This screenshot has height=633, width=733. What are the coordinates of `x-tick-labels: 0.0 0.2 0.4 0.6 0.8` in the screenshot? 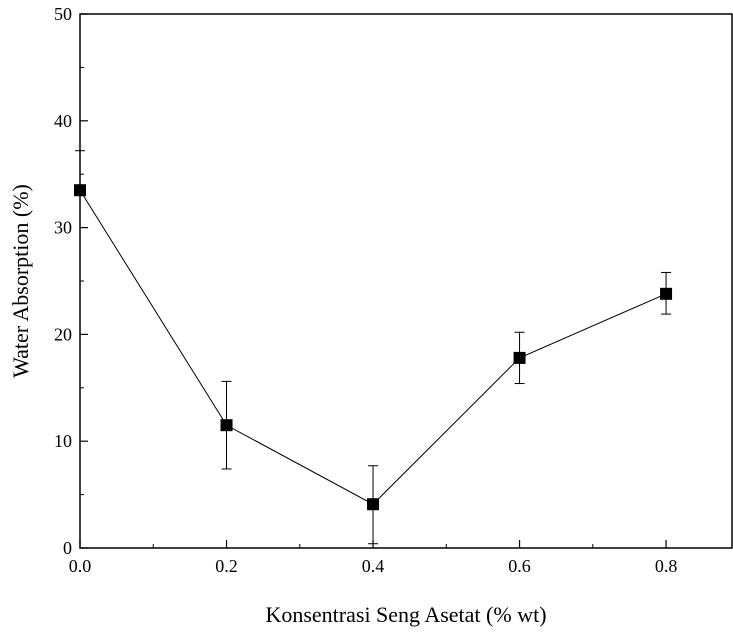 It's located at (373, 566).